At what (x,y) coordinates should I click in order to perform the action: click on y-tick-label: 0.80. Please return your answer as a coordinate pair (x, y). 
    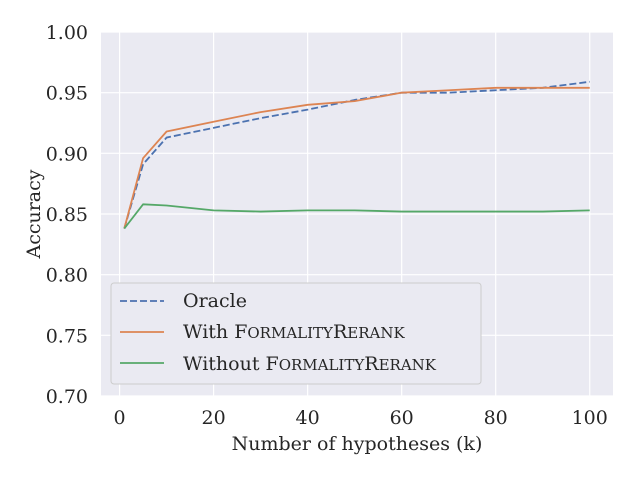
    Looking at the image, I should click on (67, 276).